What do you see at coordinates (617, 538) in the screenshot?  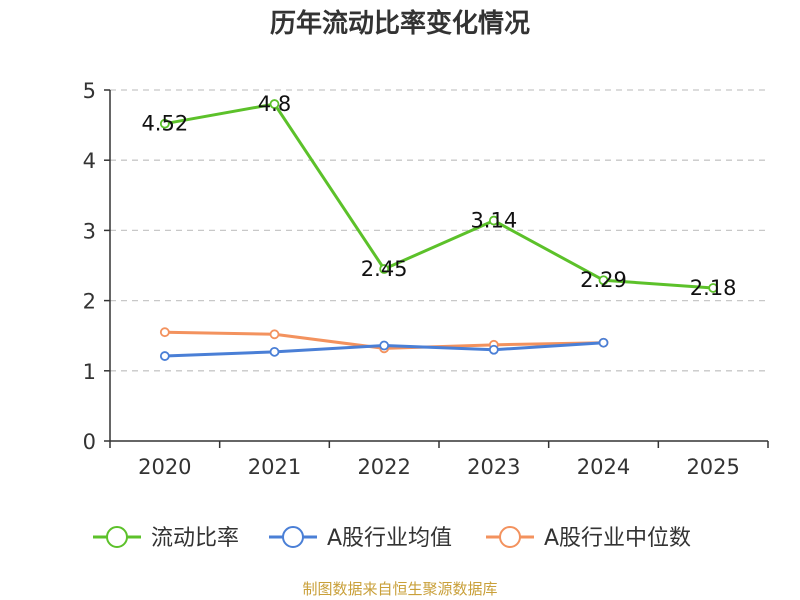 I see `legend-label: A股行业中位数` at bounding box center [617, 538].